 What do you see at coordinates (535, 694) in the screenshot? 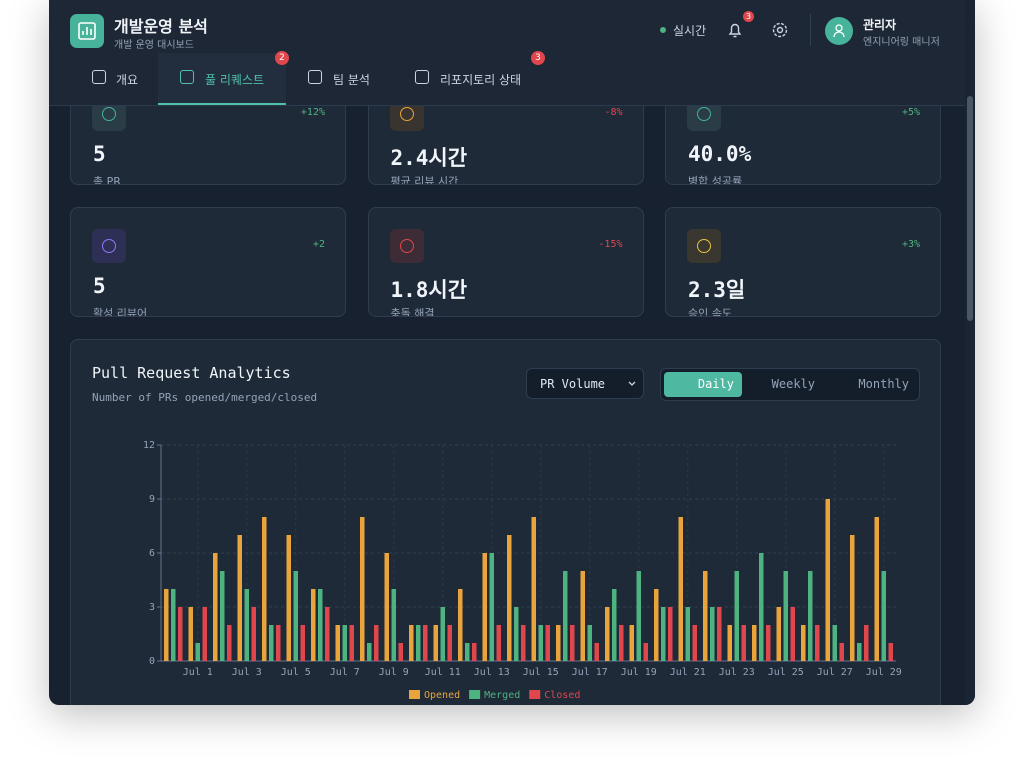
I see `legend-swatch` at bounding box center [535, 694].